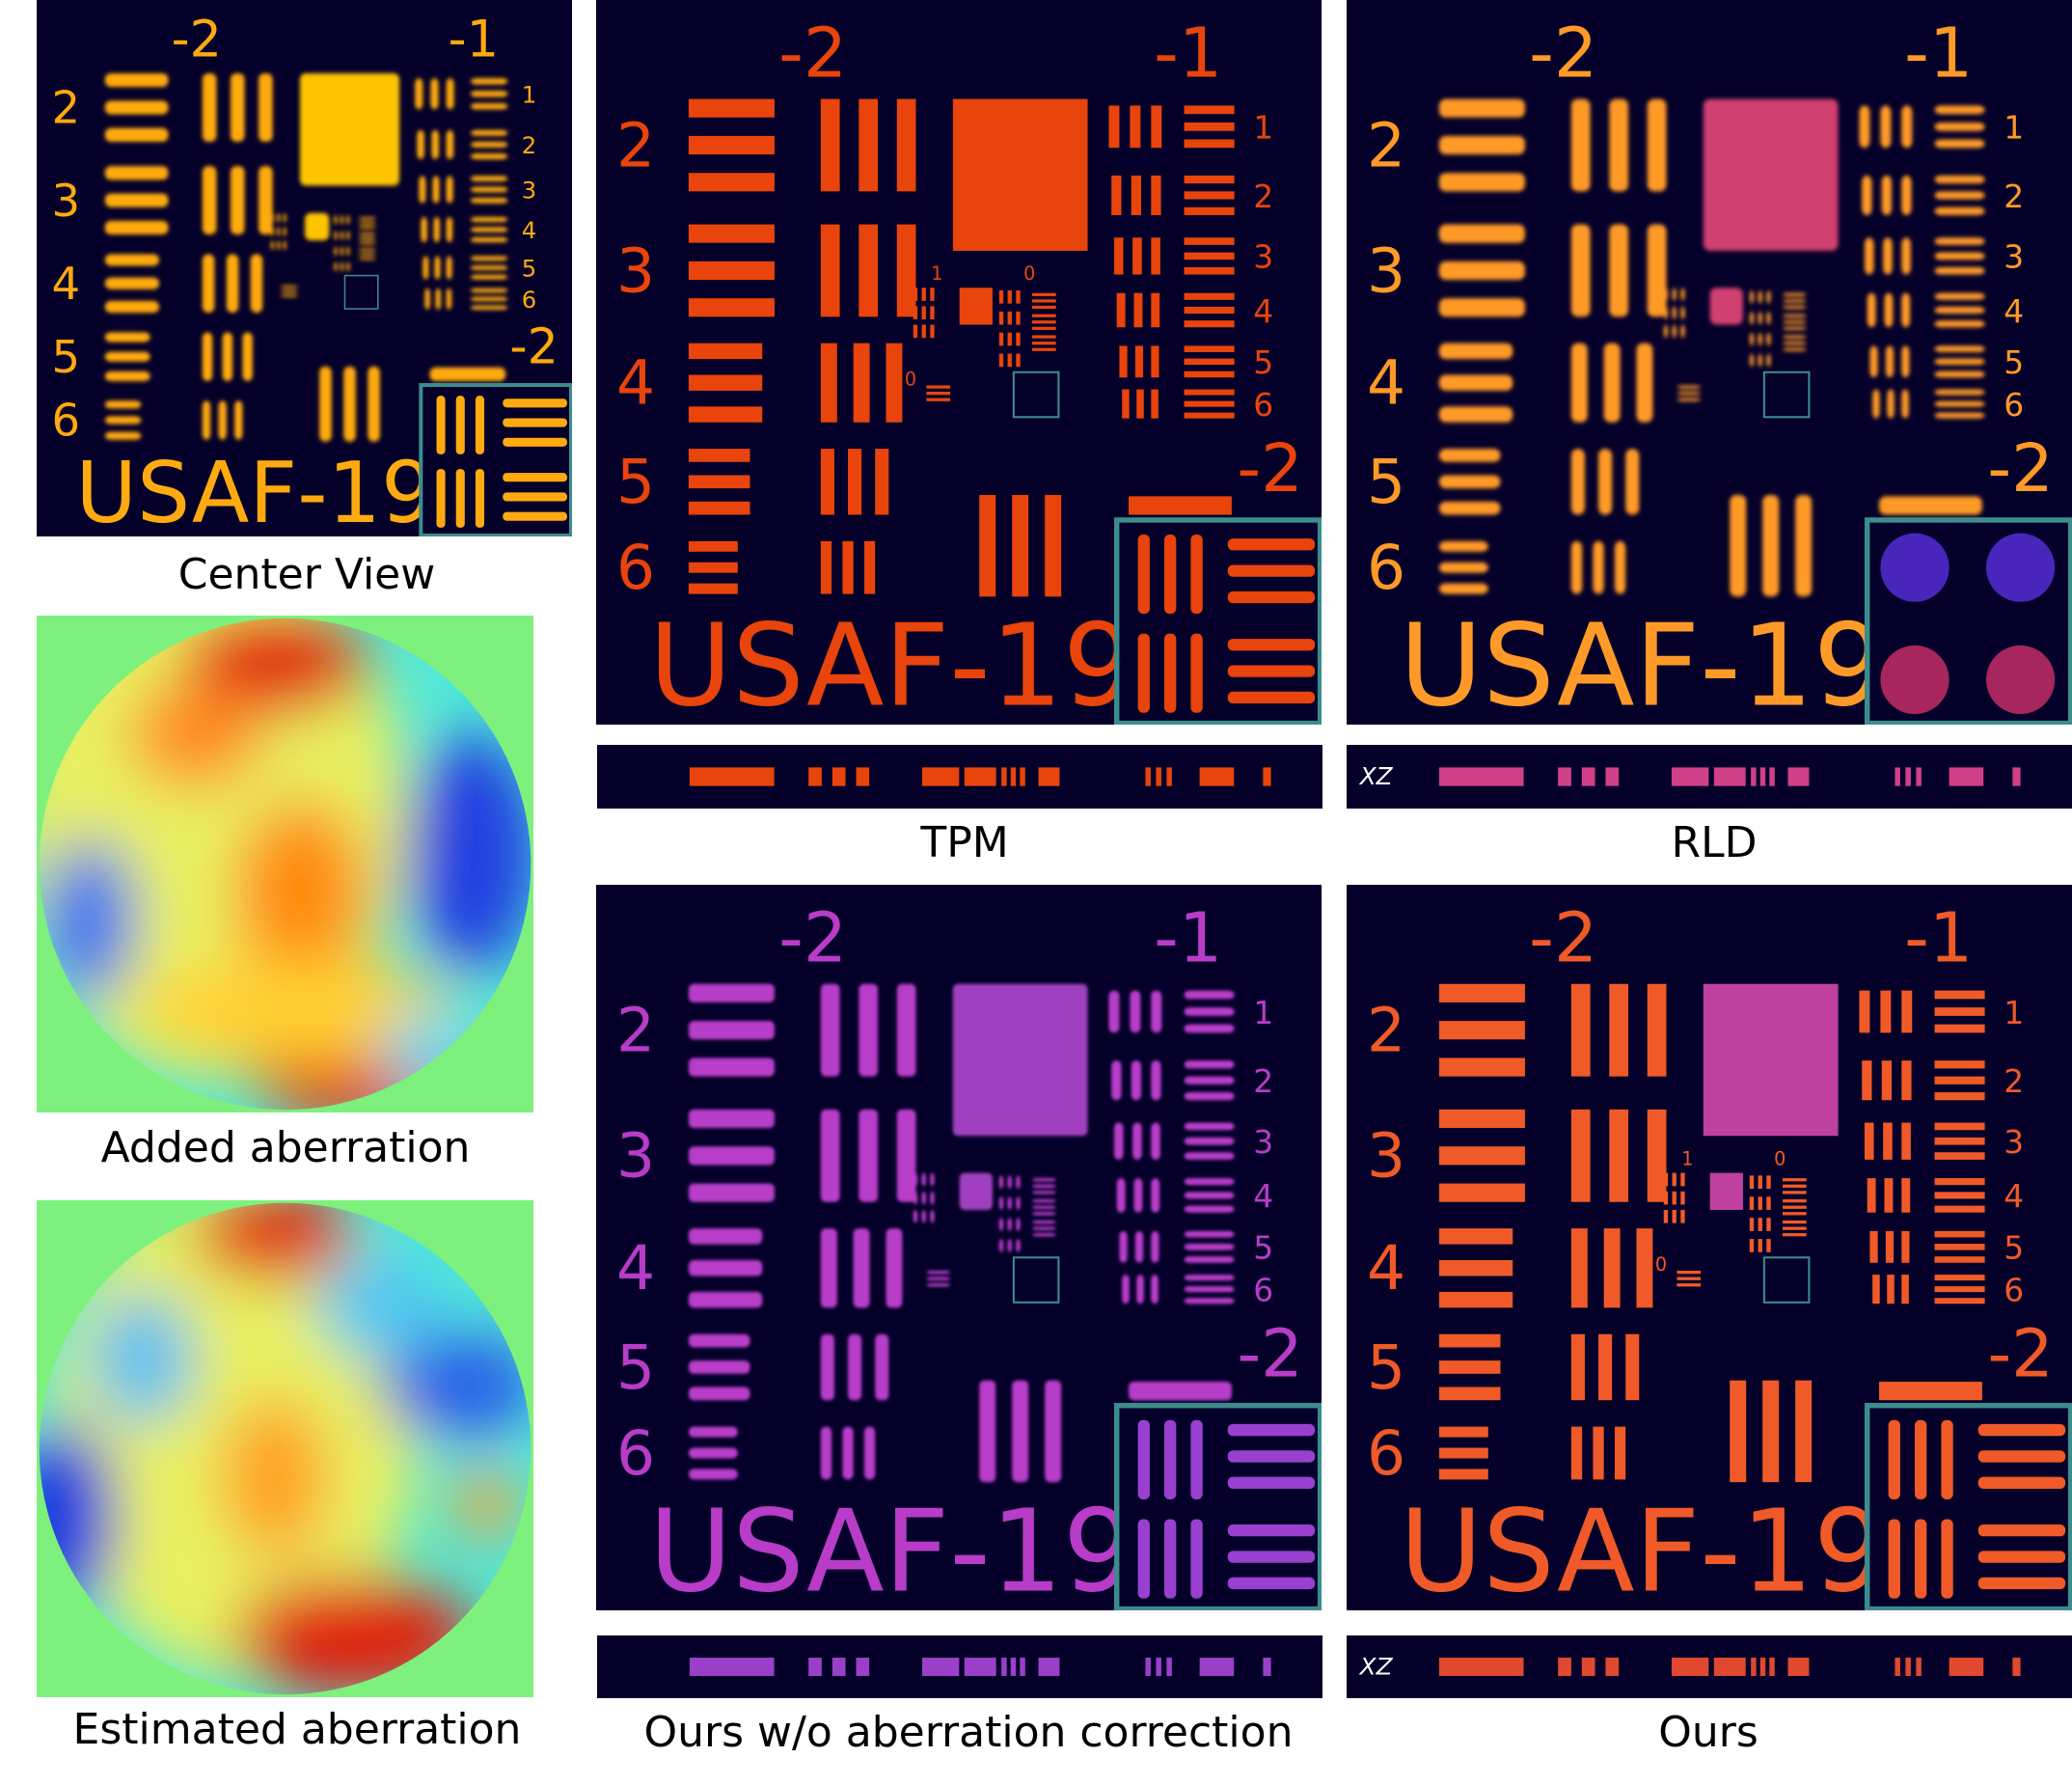 The image size is (2072, 1785). I want to click on target-label: -1, so click(1938, 53).